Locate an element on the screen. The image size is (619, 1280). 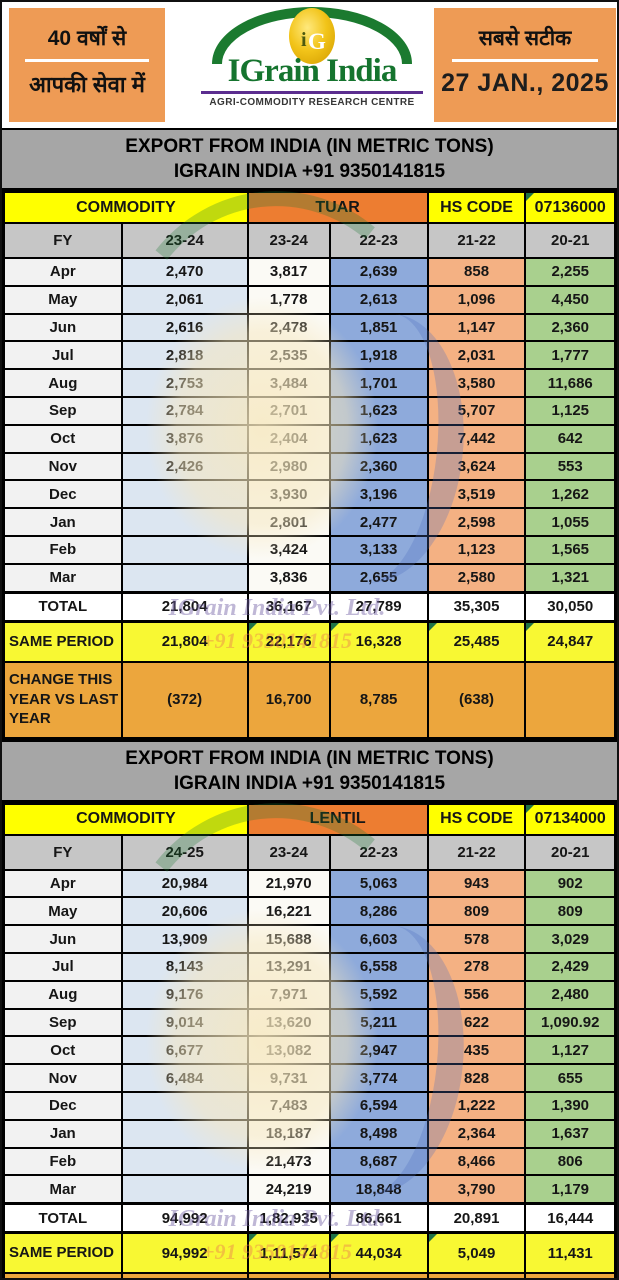
value-cell: 806 is located at coordinates (570, 1161).